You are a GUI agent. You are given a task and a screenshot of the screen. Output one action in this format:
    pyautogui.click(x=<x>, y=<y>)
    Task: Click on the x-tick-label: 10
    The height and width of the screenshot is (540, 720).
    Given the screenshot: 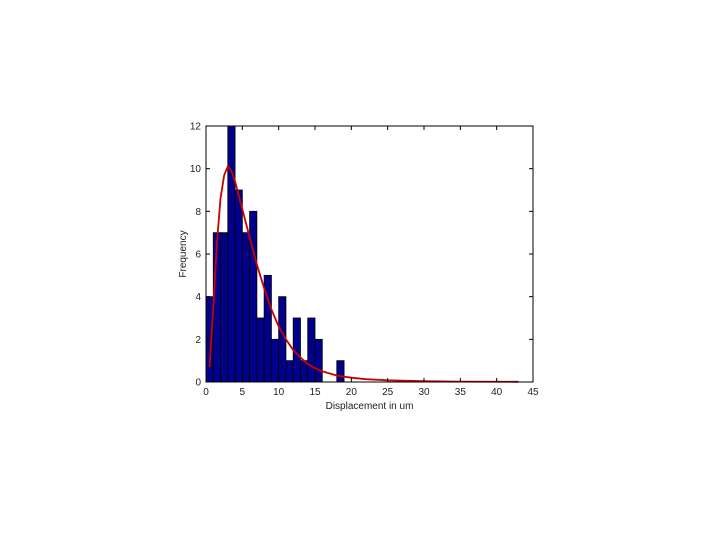 What is the action you would take?
    pyautogui.click(x=279, y=392)
    